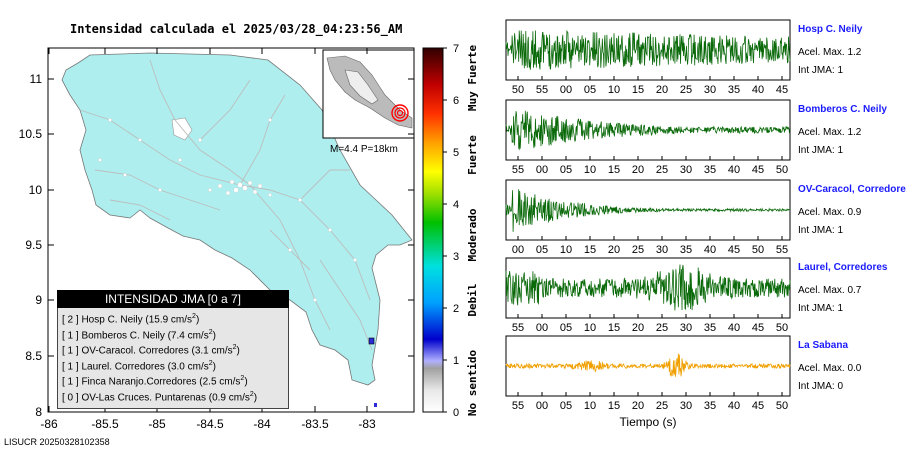 This screenshot has height=460, width=910. I want to click on y-tick-label: 10.5, so click(31, 134).